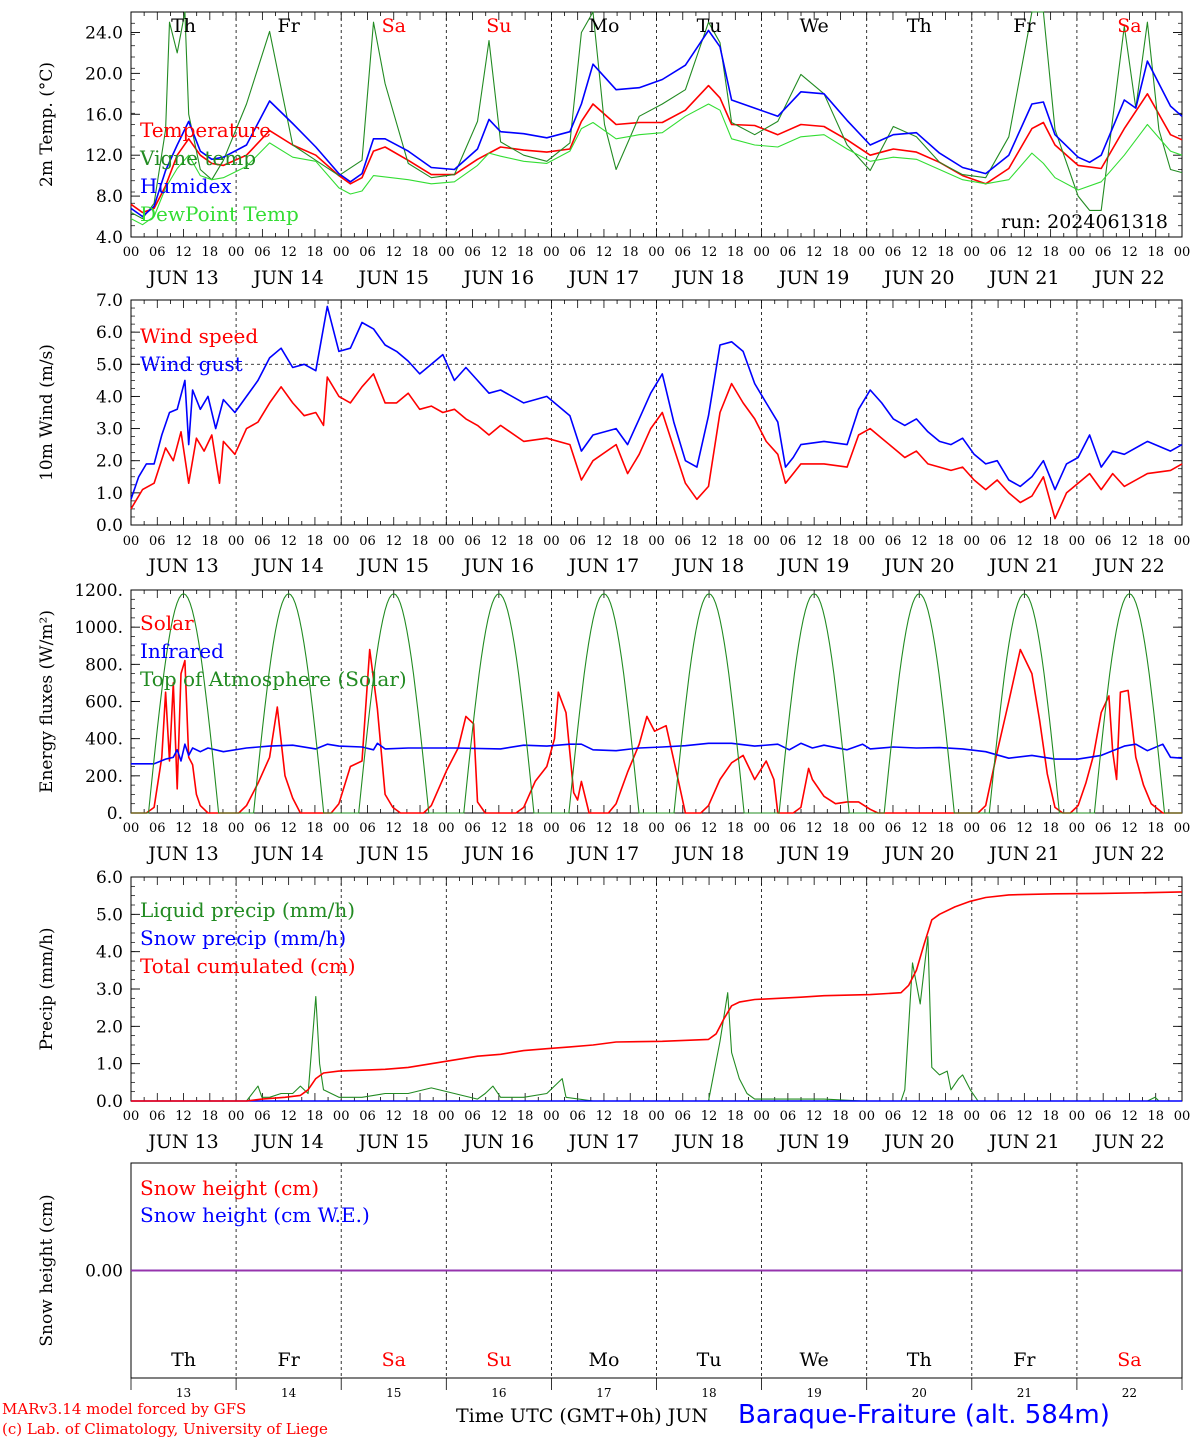 The width and height of the screenshot is (1194, 1445). I want to click on y-tick-label: 16.0, so click(104, 115).